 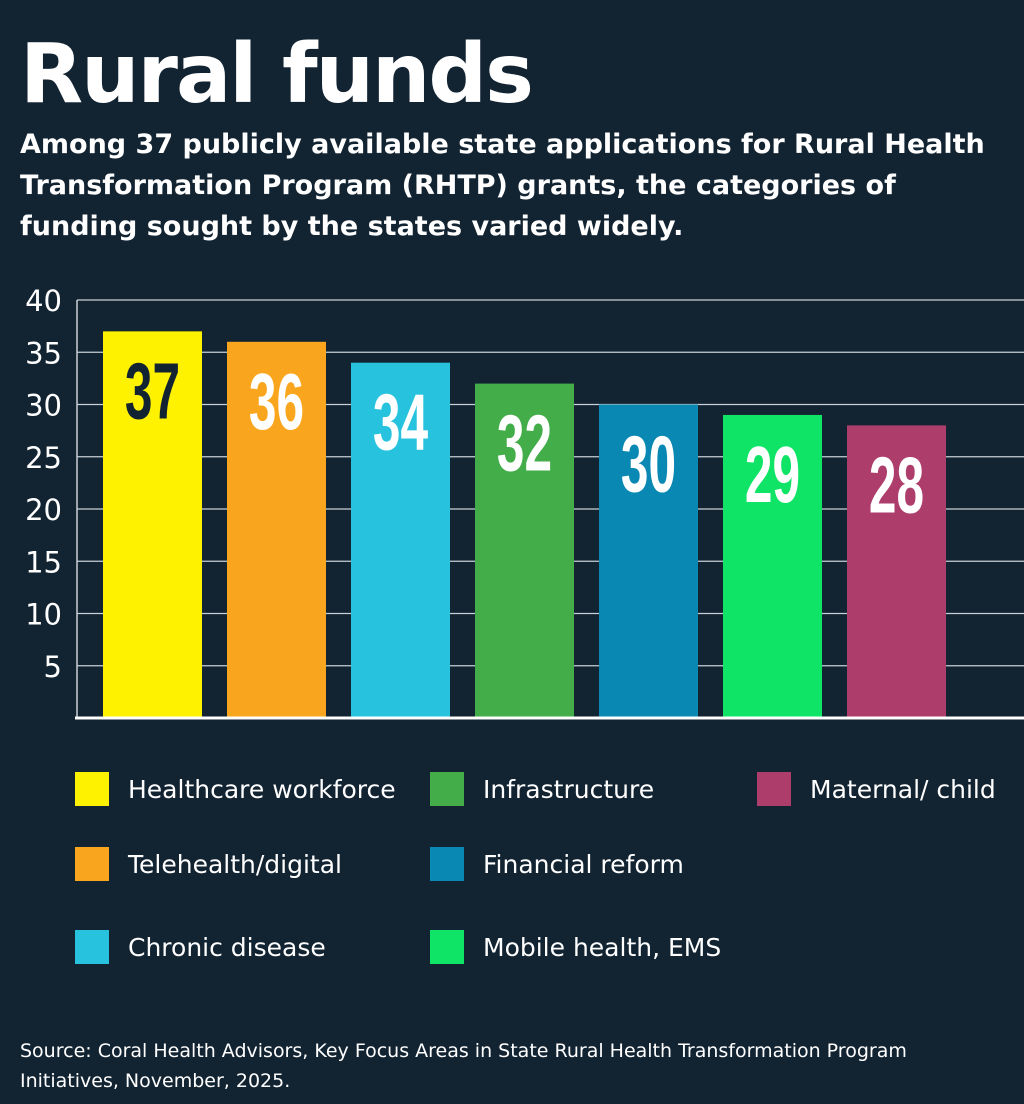 What do you see at coordinates (400, 423) in the screenshot?
I see `bar-value-label: 34` at bounding box center [400, 423].